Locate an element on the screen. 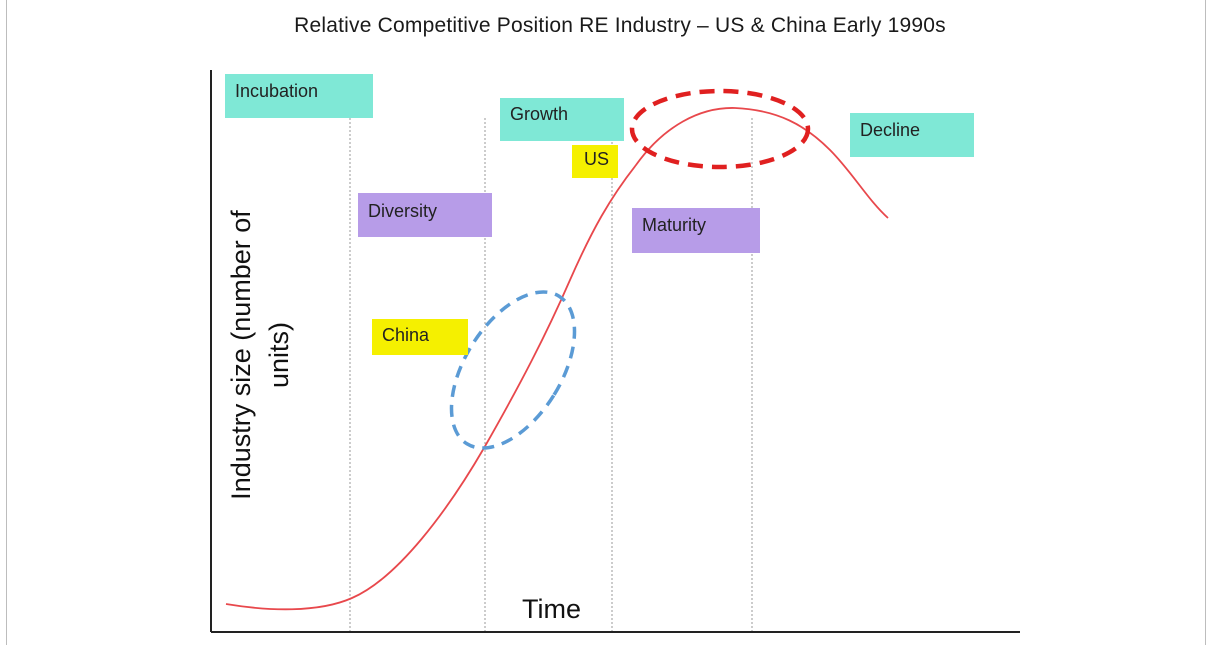  china-marker-label: China is located at coordinates (420, 337).